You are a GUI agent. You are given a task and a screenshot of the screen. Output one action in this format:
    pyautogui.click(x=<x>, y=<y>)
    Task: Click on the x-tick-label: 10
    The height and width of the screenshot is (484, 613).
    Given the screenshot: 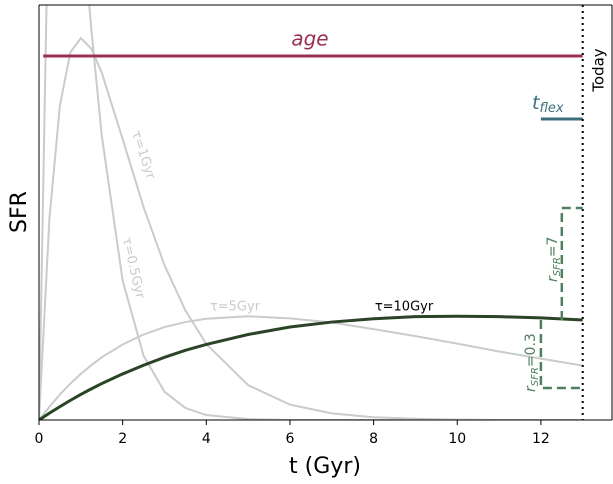 What is the action you would take?
    pyautogui.click(x=457, y=439)
    